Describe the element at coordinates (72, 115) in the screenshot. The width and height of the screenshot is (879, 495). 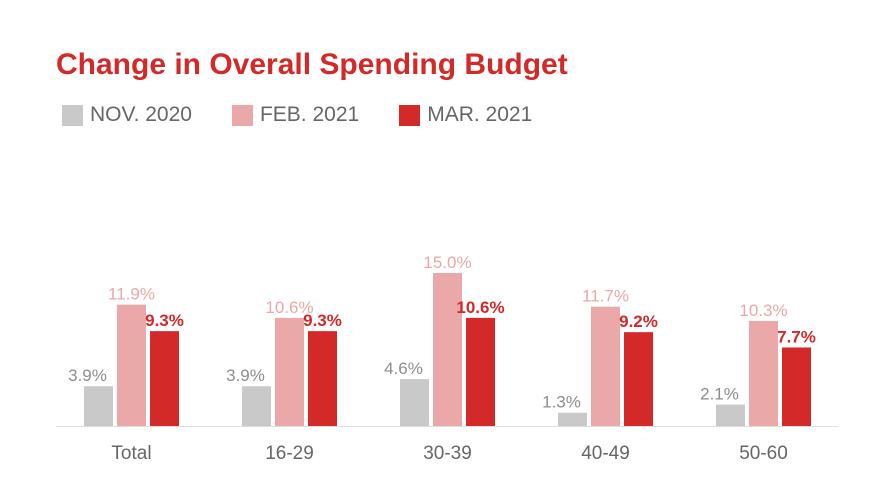
I see `legend-swatch-nov-2020` at that location.